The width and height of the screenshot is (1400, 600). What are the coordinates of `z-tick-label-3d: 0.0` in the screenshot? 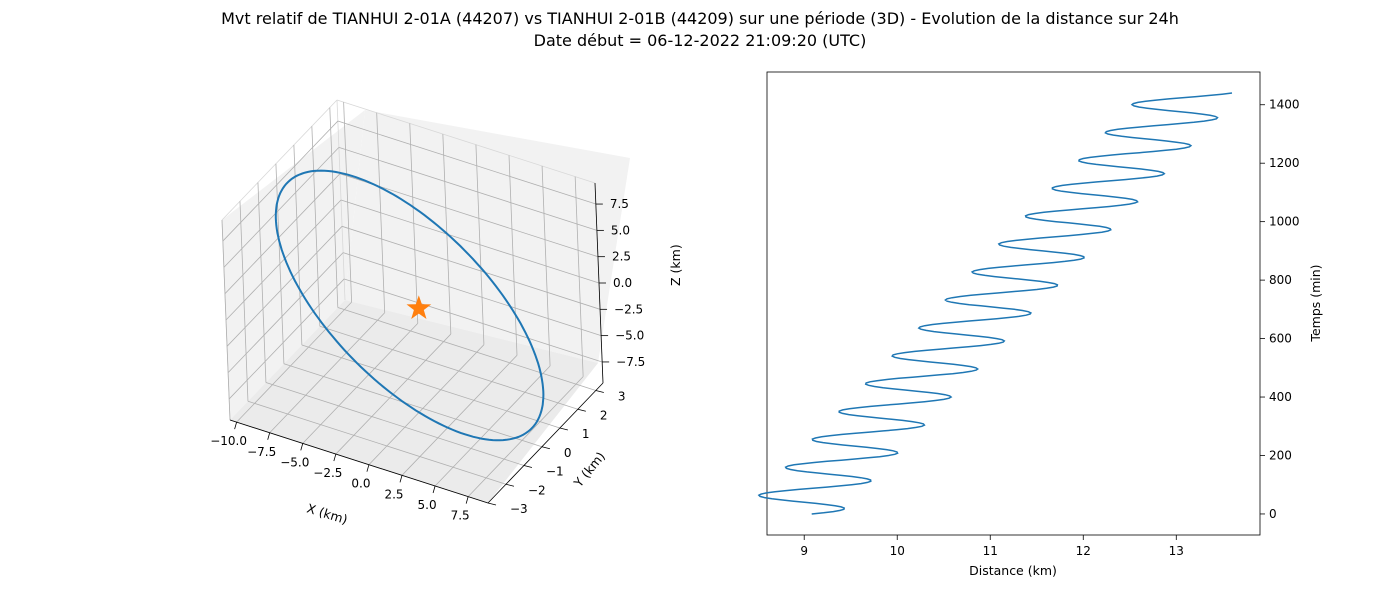 It's located at (622, 283).